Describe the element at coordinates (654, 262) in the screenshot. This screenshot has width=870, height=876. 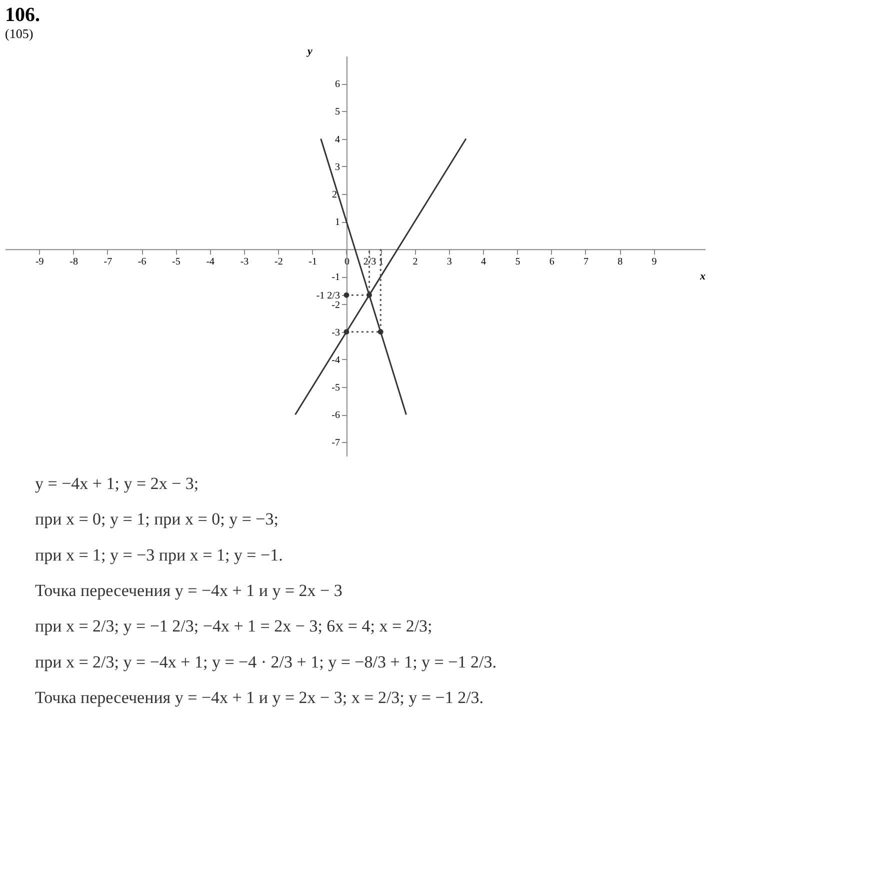
I see `x-tick-label: 9` at that location.